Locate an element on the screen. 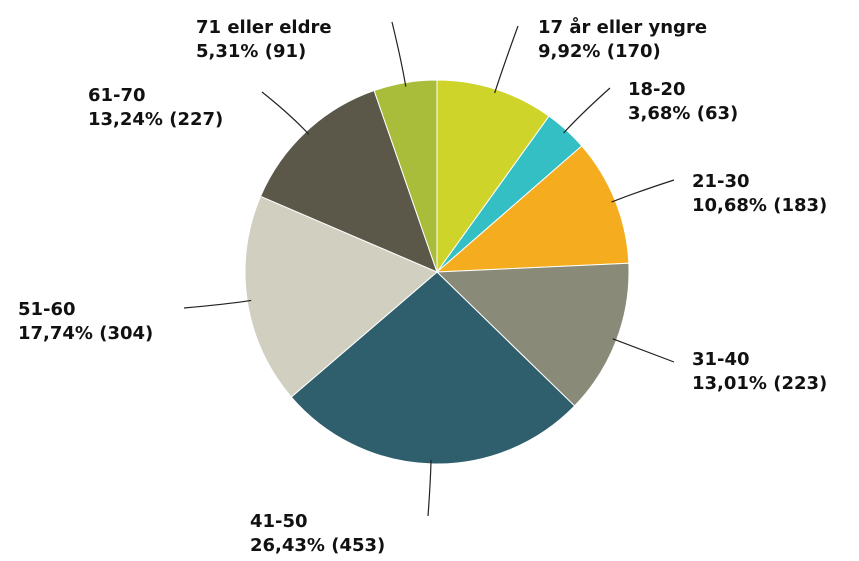 The height and width of the screenshot is (561, 859). slice-label: 18-20 is located at coordinates (657, 89).